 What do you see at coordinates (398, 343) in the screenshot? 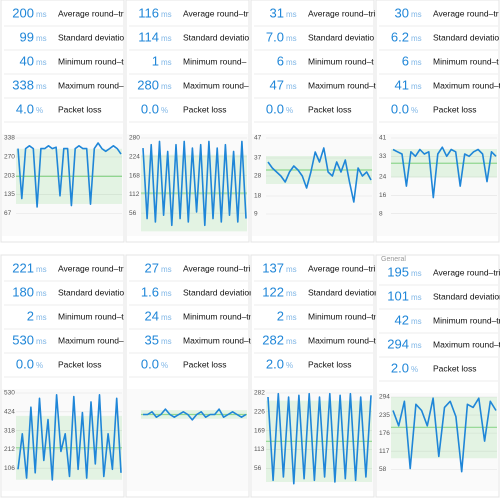
I see `stat-value: 294` at bounding box center [398, 343].